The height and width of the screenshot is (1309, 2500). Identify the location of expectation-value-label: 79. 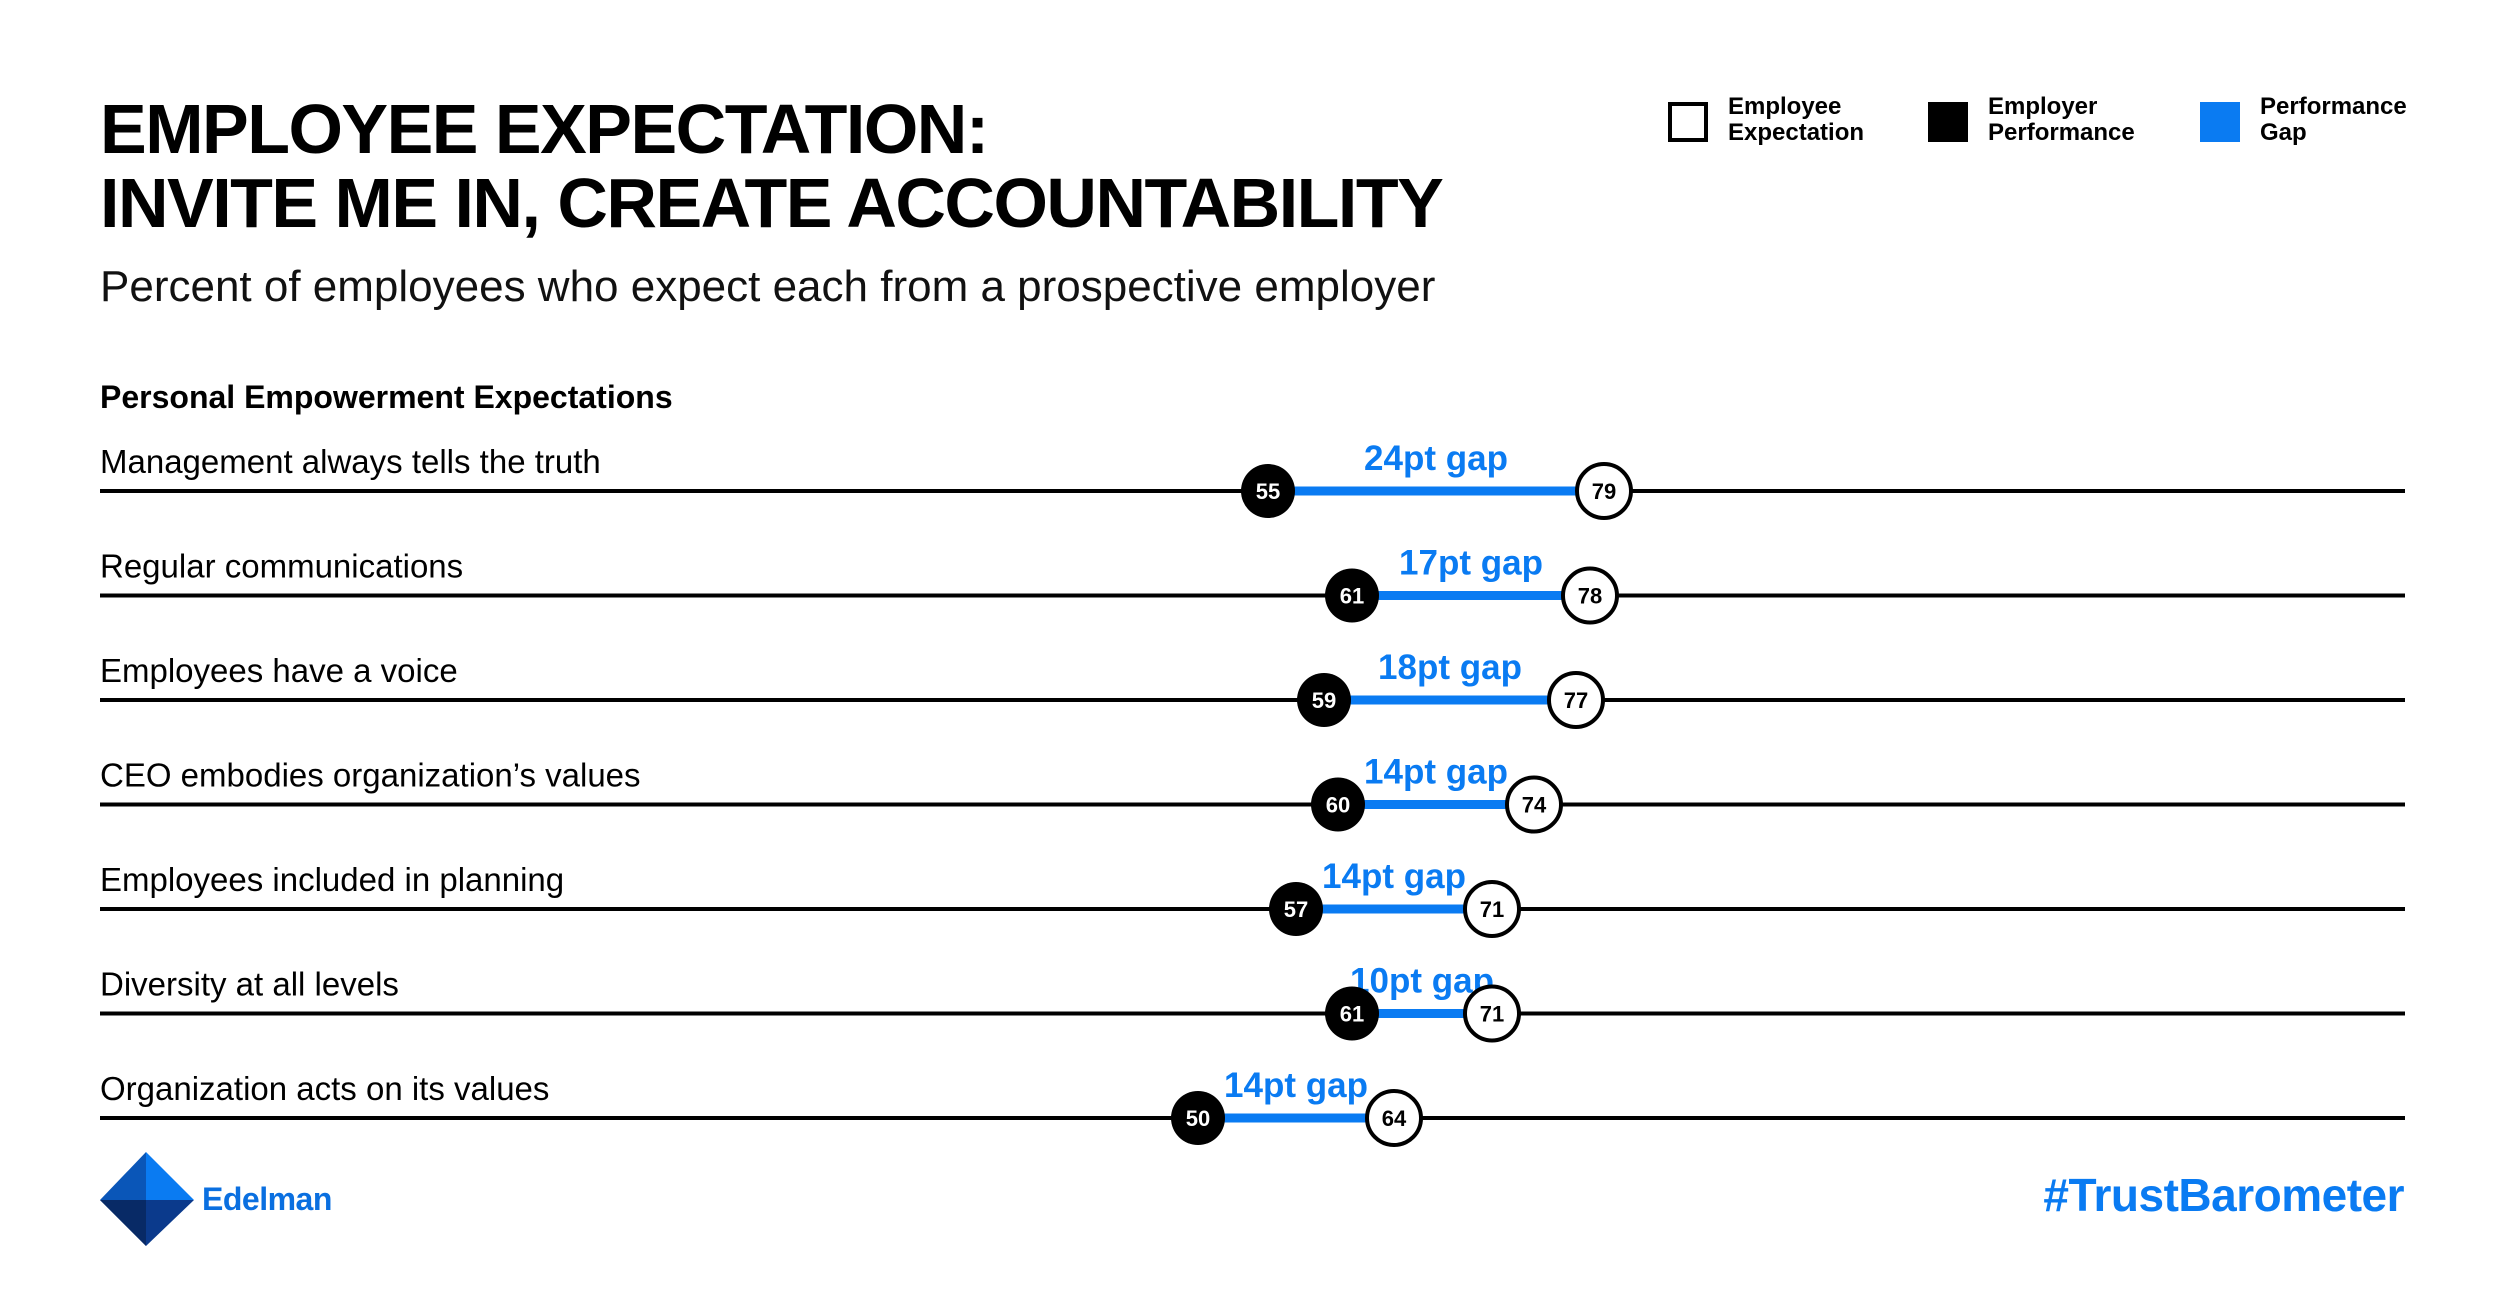
(1604, 491).